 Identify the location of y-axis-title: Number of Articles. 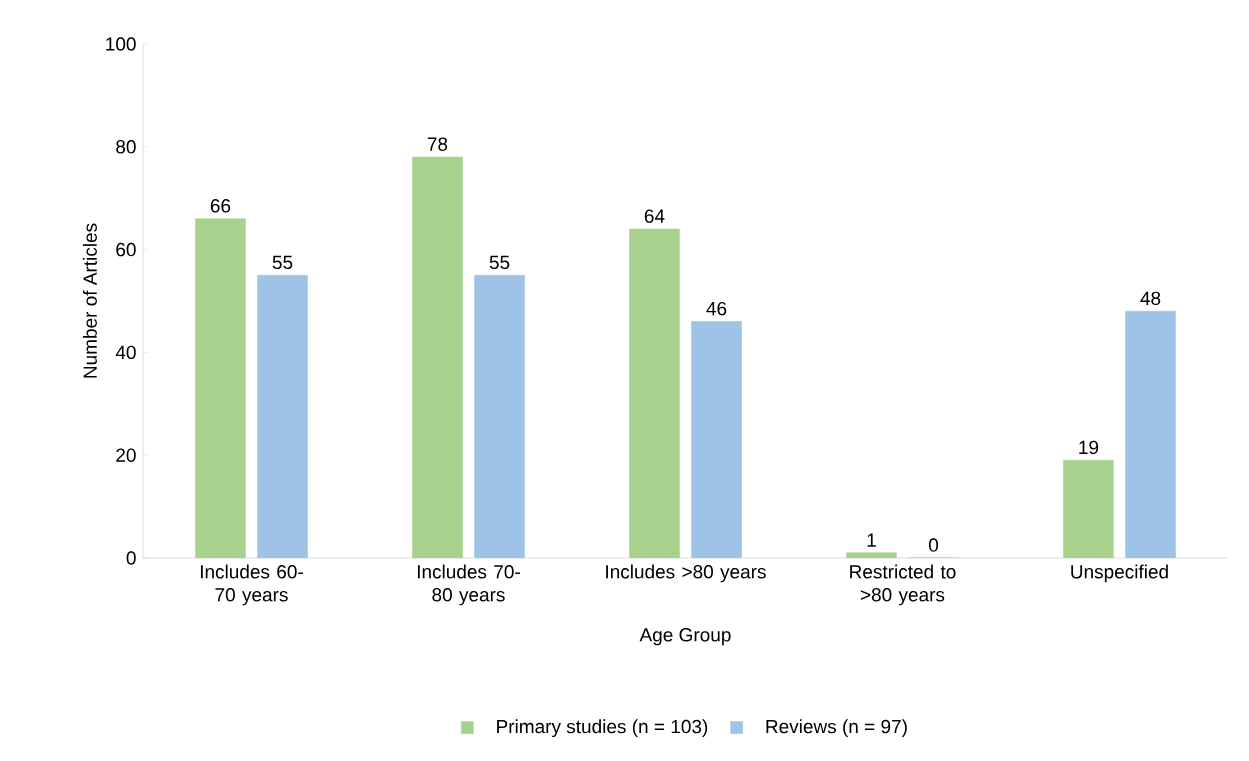
(89, 300).